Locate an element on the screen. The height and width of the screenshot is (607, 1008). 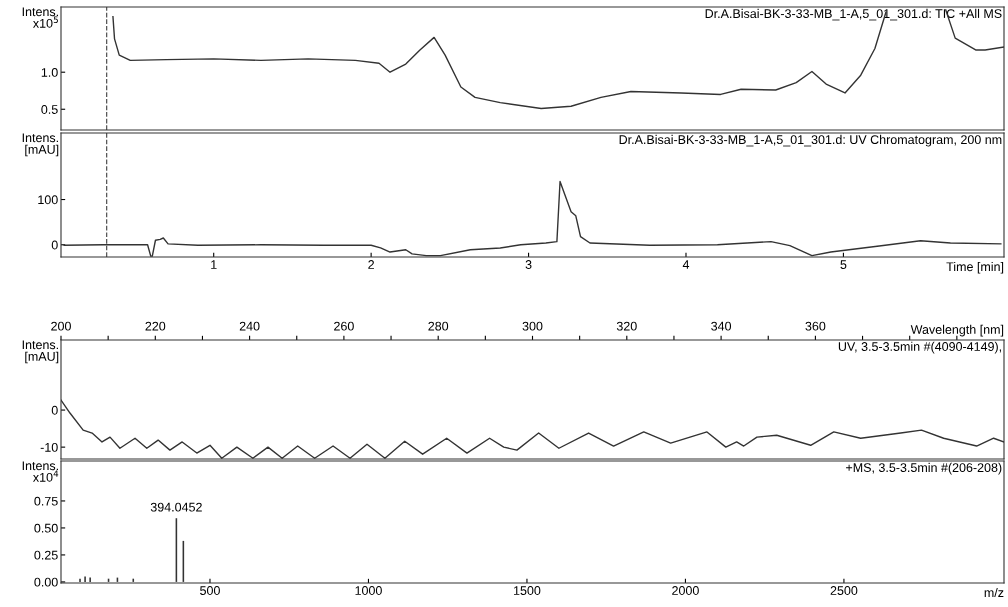
x-tick-label: 3 is located at coordinates (528, 264).